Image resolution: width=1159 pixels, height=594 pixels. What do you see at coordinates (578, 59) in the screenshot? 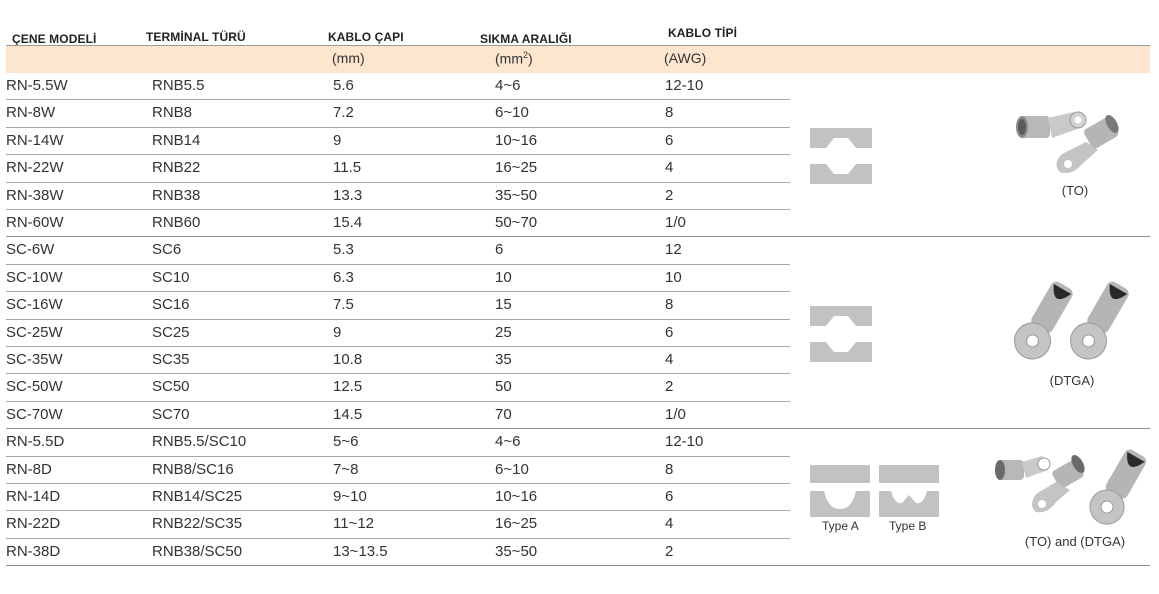
I see `units-band: (mm) (mm2) (AWG)` at bounding box center [578, 59].